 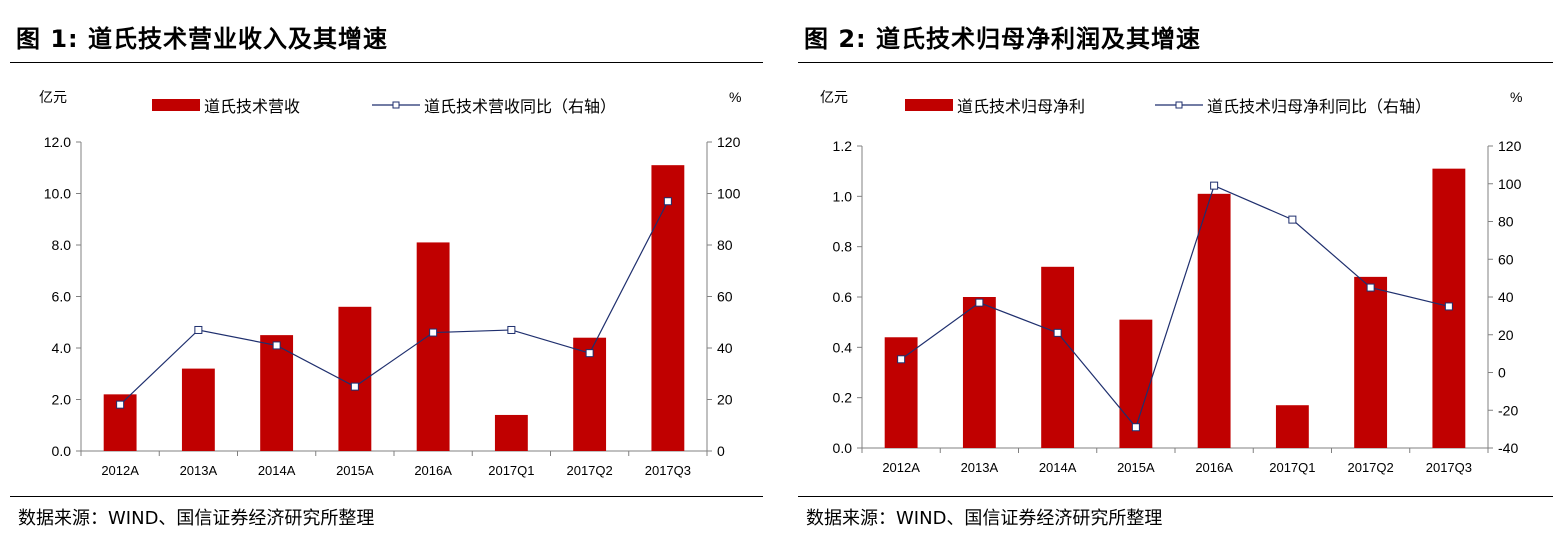 What do you see at coordinates (843, 398) in the screenshot?
I see `left-tick-label: 0.2` at bounding box center [843, 398].